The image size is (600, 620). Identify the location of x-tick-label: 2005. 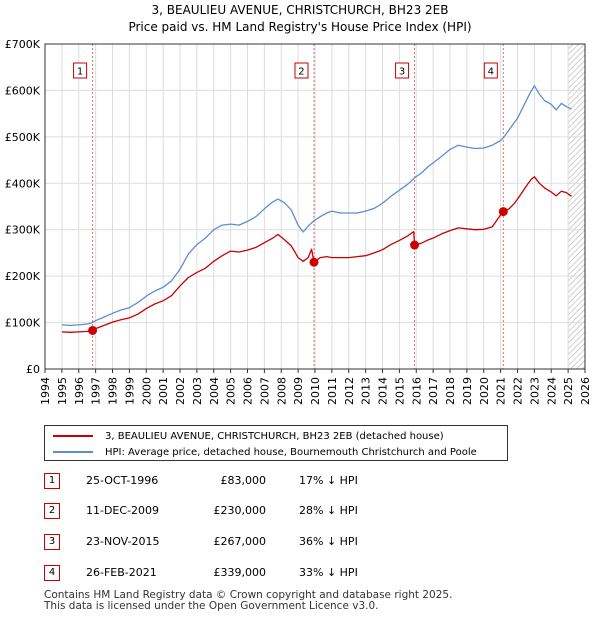
(231, 391).